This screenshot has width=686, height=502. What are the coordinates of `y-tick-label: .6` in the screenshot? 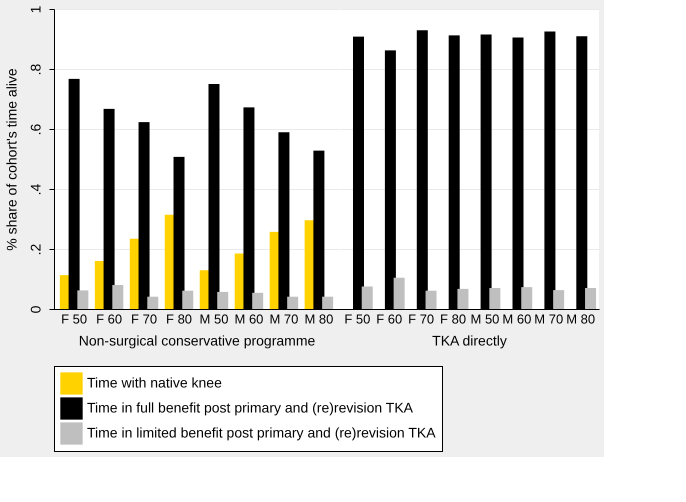 It's located at (36, 129).